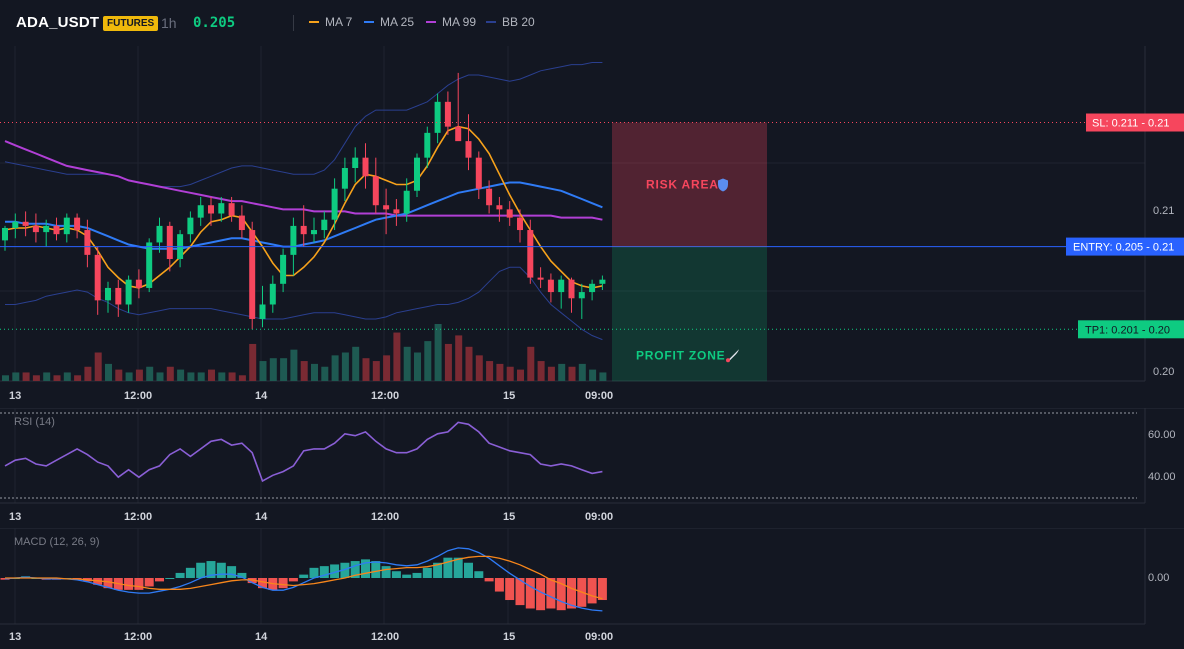  What do you see at coordinates (304, 352) in the screenshot?
I see `volume-layer` at bounding box center [304, 352].